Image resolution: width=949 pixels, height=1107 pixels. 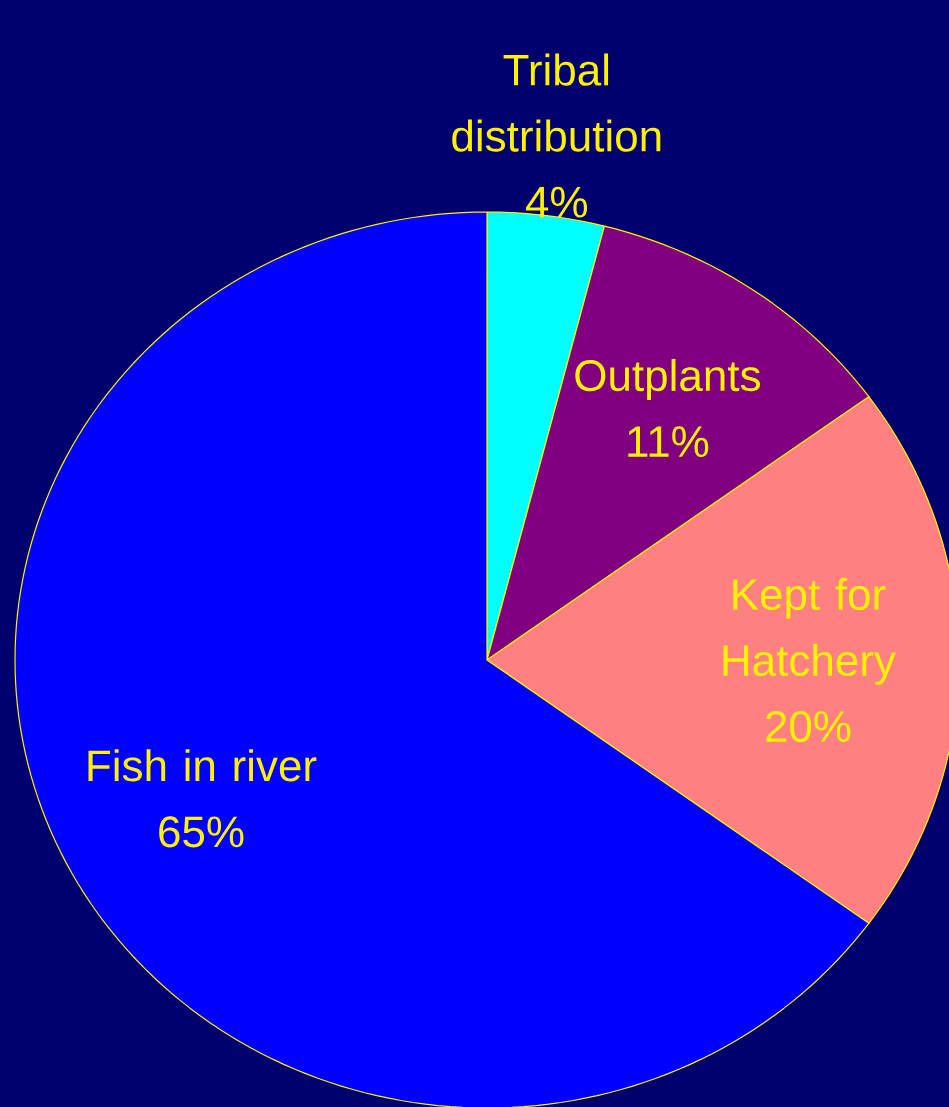 I want to click on data-label: 20%, so click(x=808, y=726).